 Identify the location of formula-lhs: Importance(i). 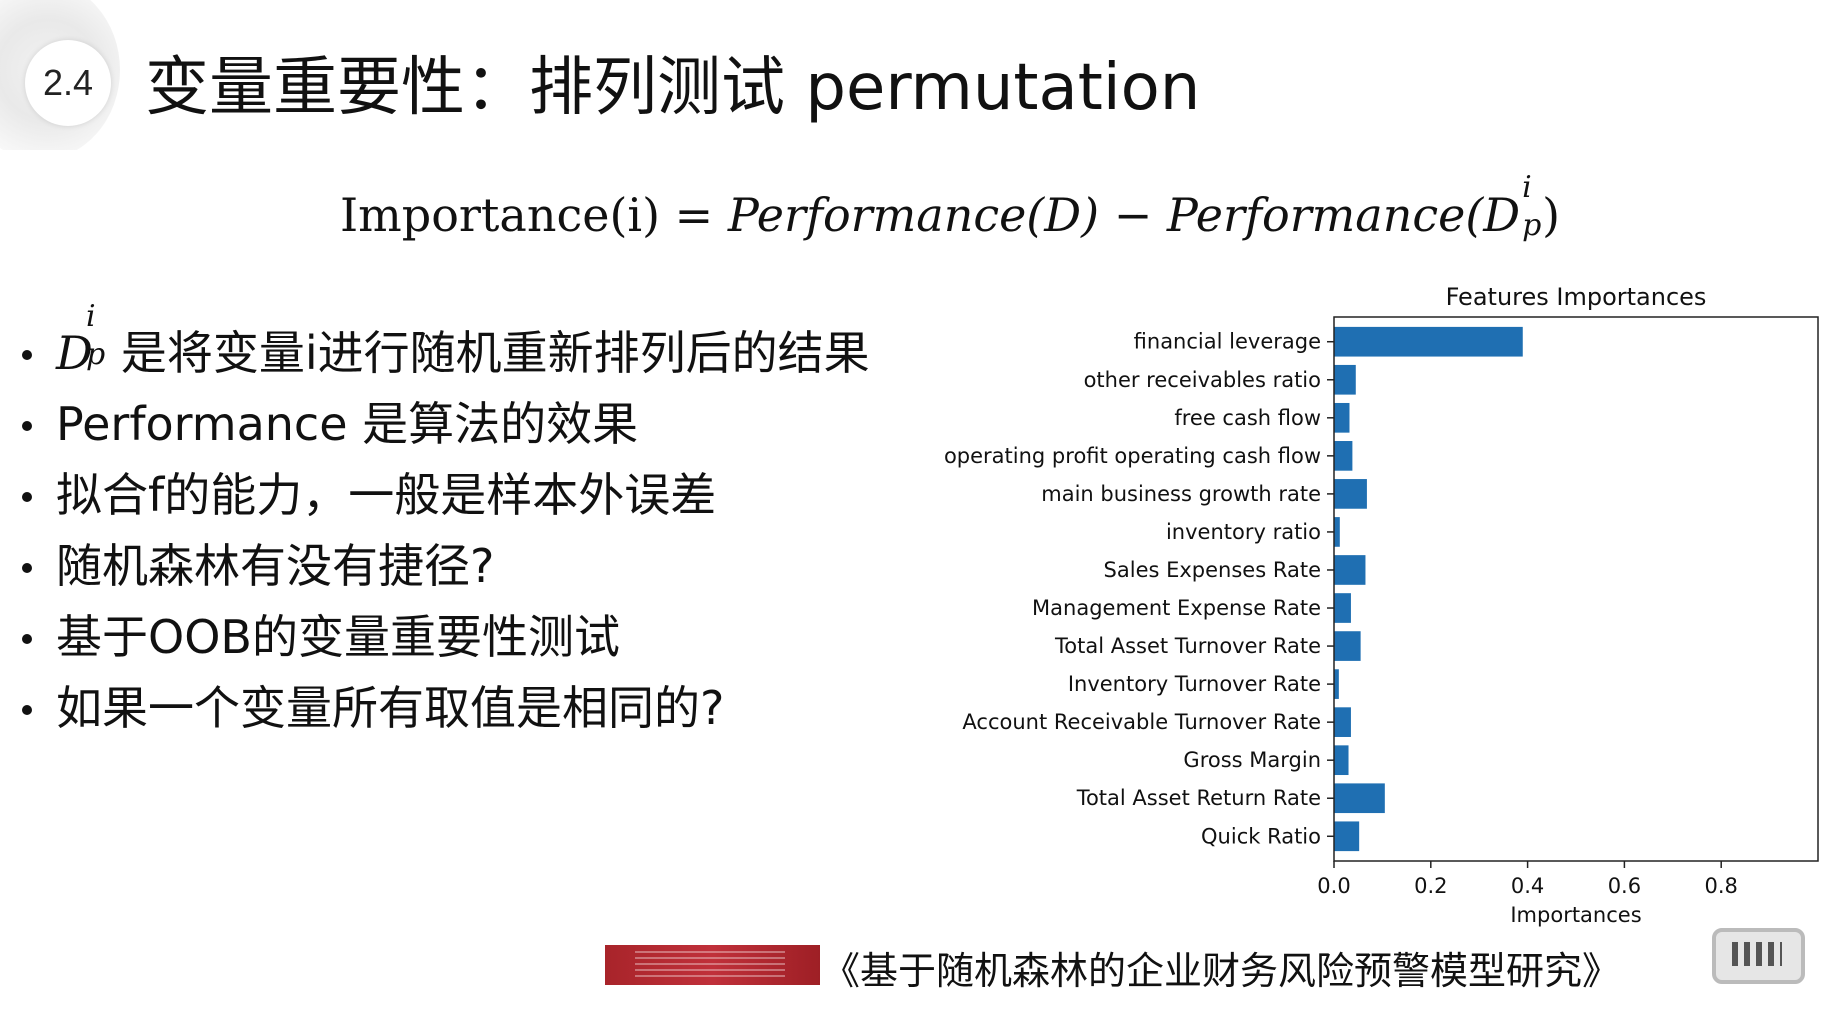
(500, 215).